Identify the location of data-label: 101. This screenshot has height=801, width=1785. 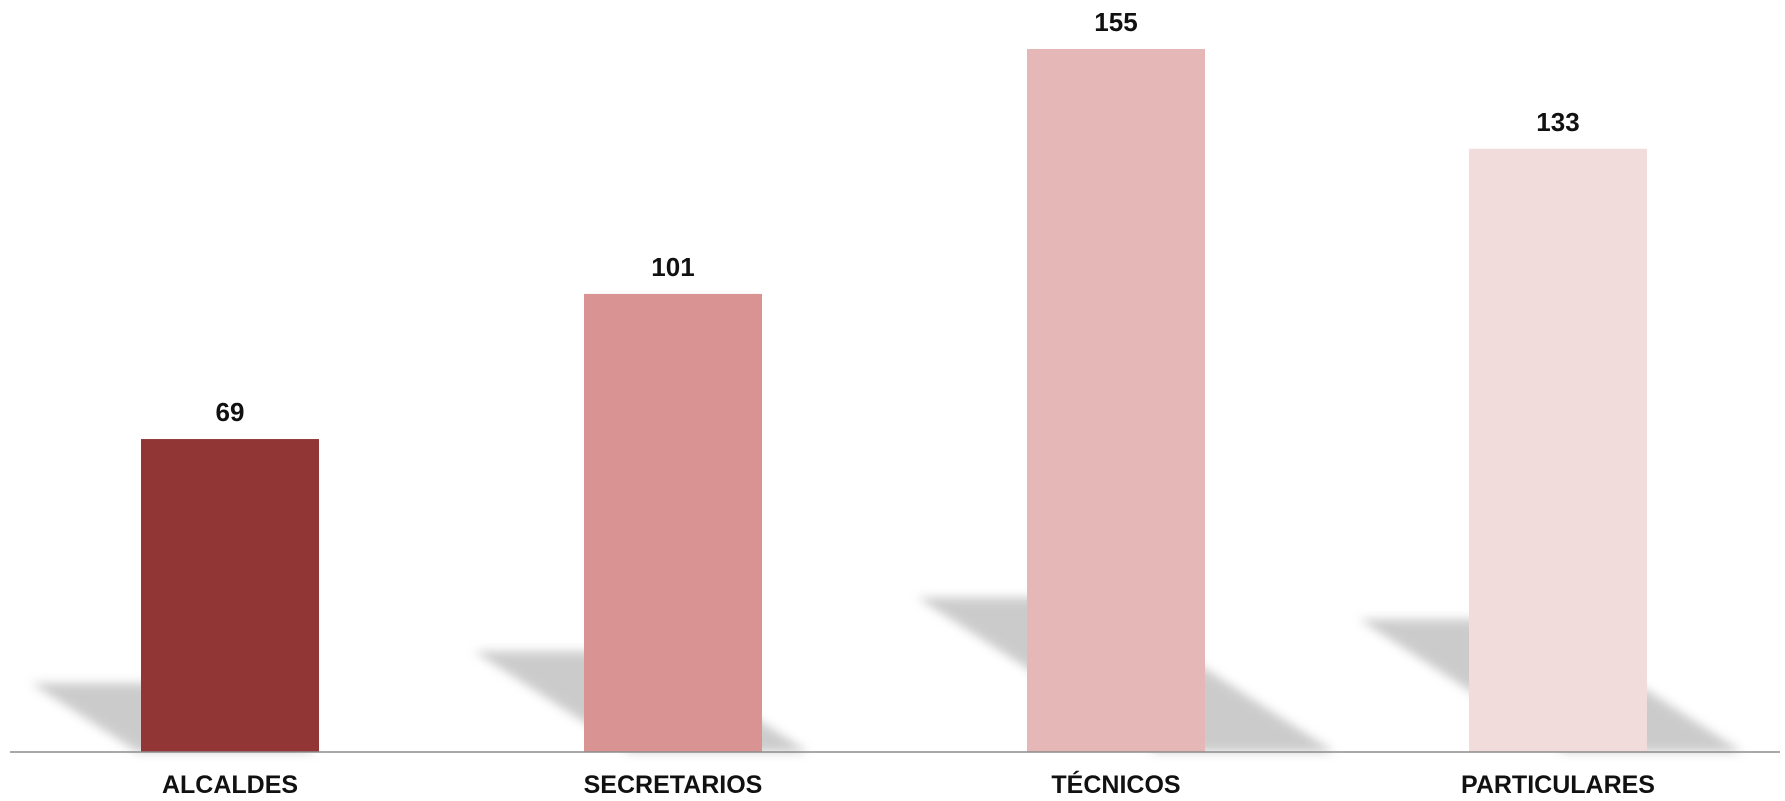
(672, 267).